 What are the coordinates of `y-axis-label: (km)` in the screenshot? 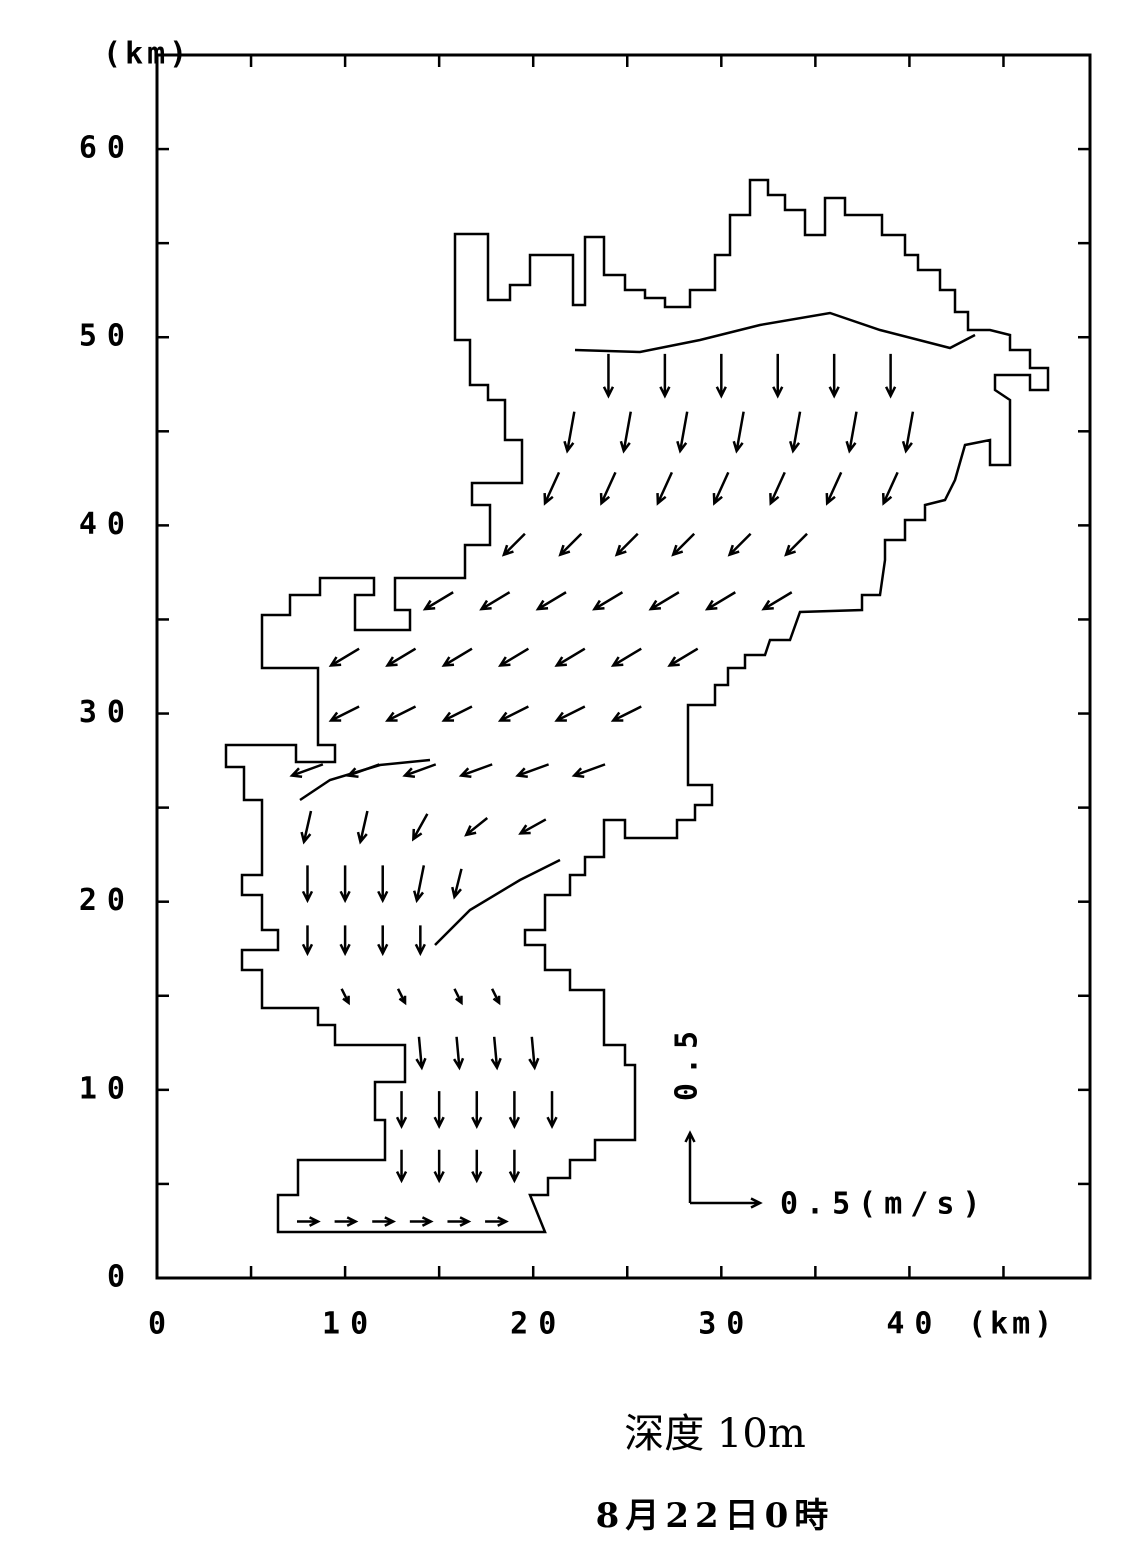 It's located at (147, 54).